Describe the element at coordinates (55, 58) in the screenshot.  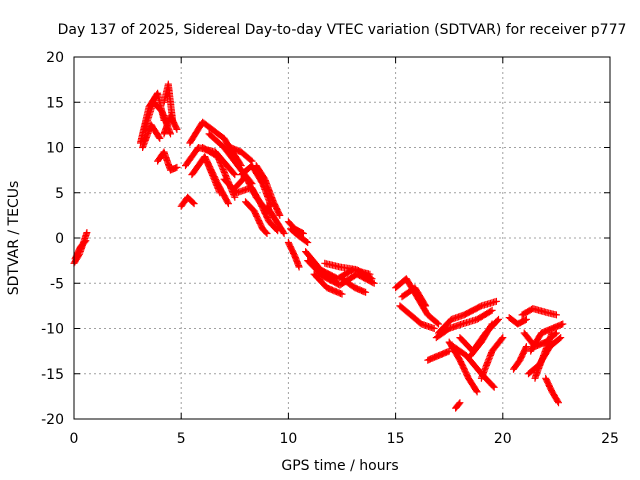
I see `y-tick-label: 20` at that location.